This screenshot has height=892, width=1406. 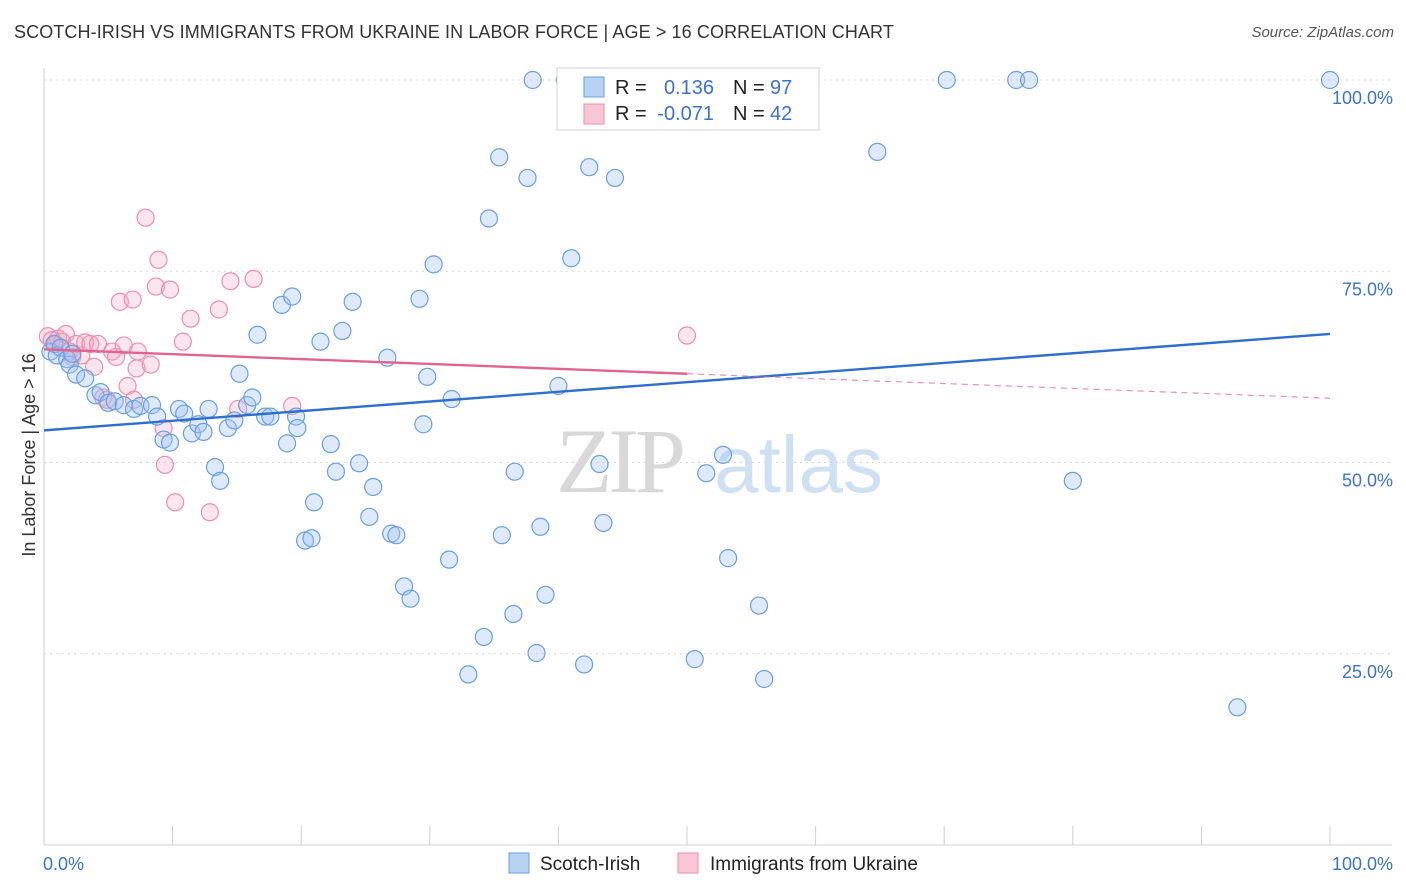 I want to click on y-tick-label-50: 50.0%, so click(x=1367, y=481).